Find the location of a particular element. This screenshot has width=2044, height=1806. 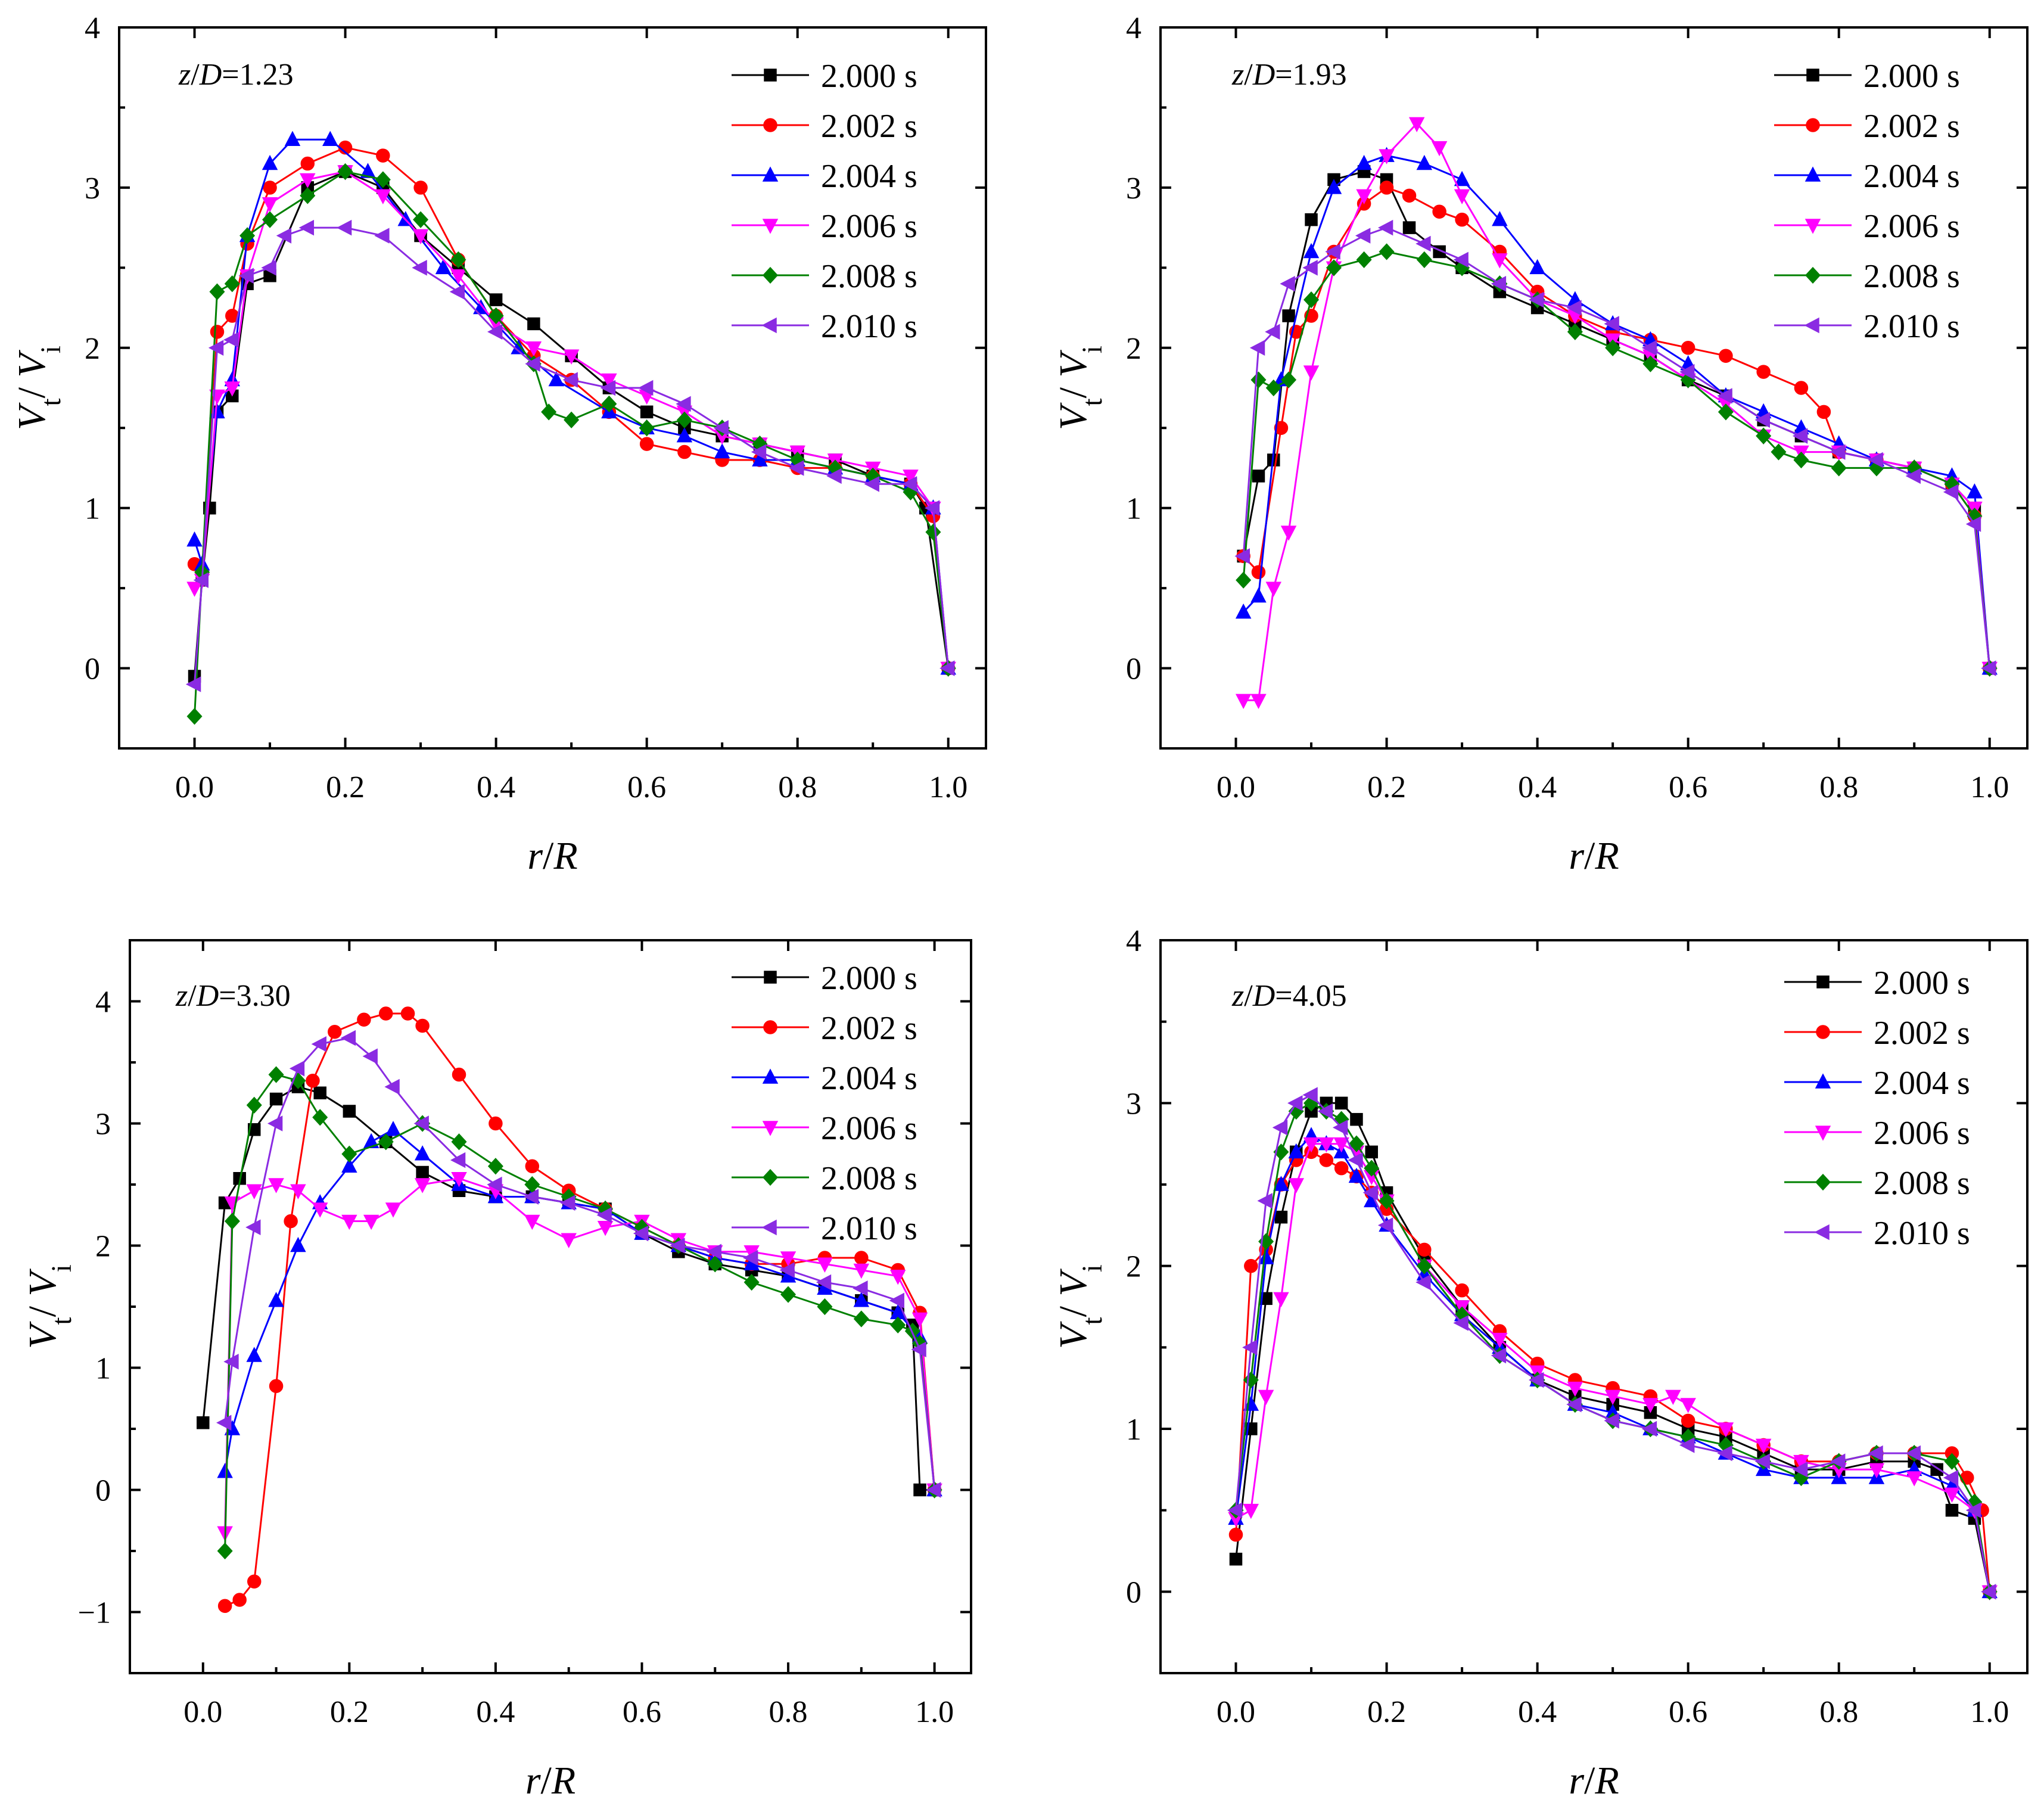

legend-label: 2.002 s is located at coordinates (869, 127).